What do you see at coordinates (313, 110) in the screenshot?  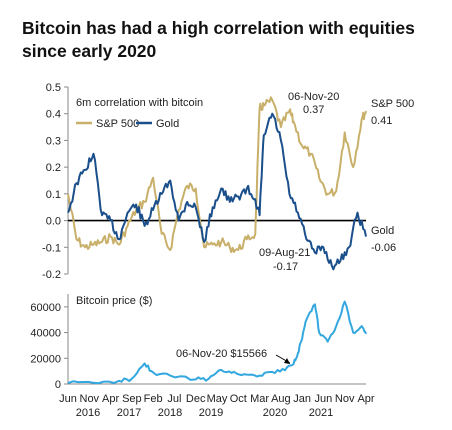 I see `annotation-peak-value: 0.37` at bounding box center [313, 110].